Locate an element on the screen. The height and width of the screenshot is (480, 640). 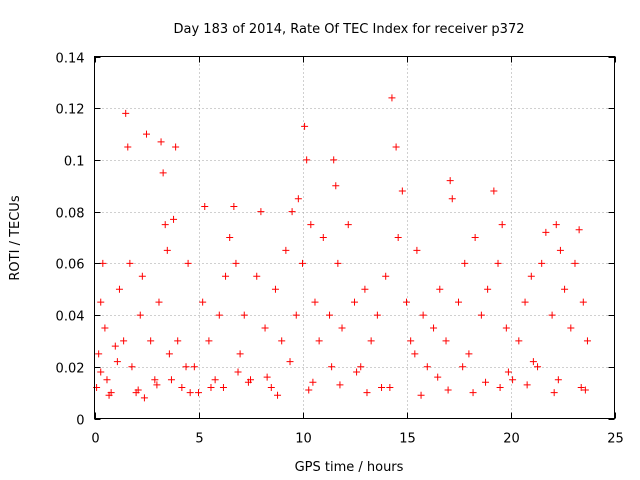
y-tick-label: 0.12 is located at coordinates (70, 110).